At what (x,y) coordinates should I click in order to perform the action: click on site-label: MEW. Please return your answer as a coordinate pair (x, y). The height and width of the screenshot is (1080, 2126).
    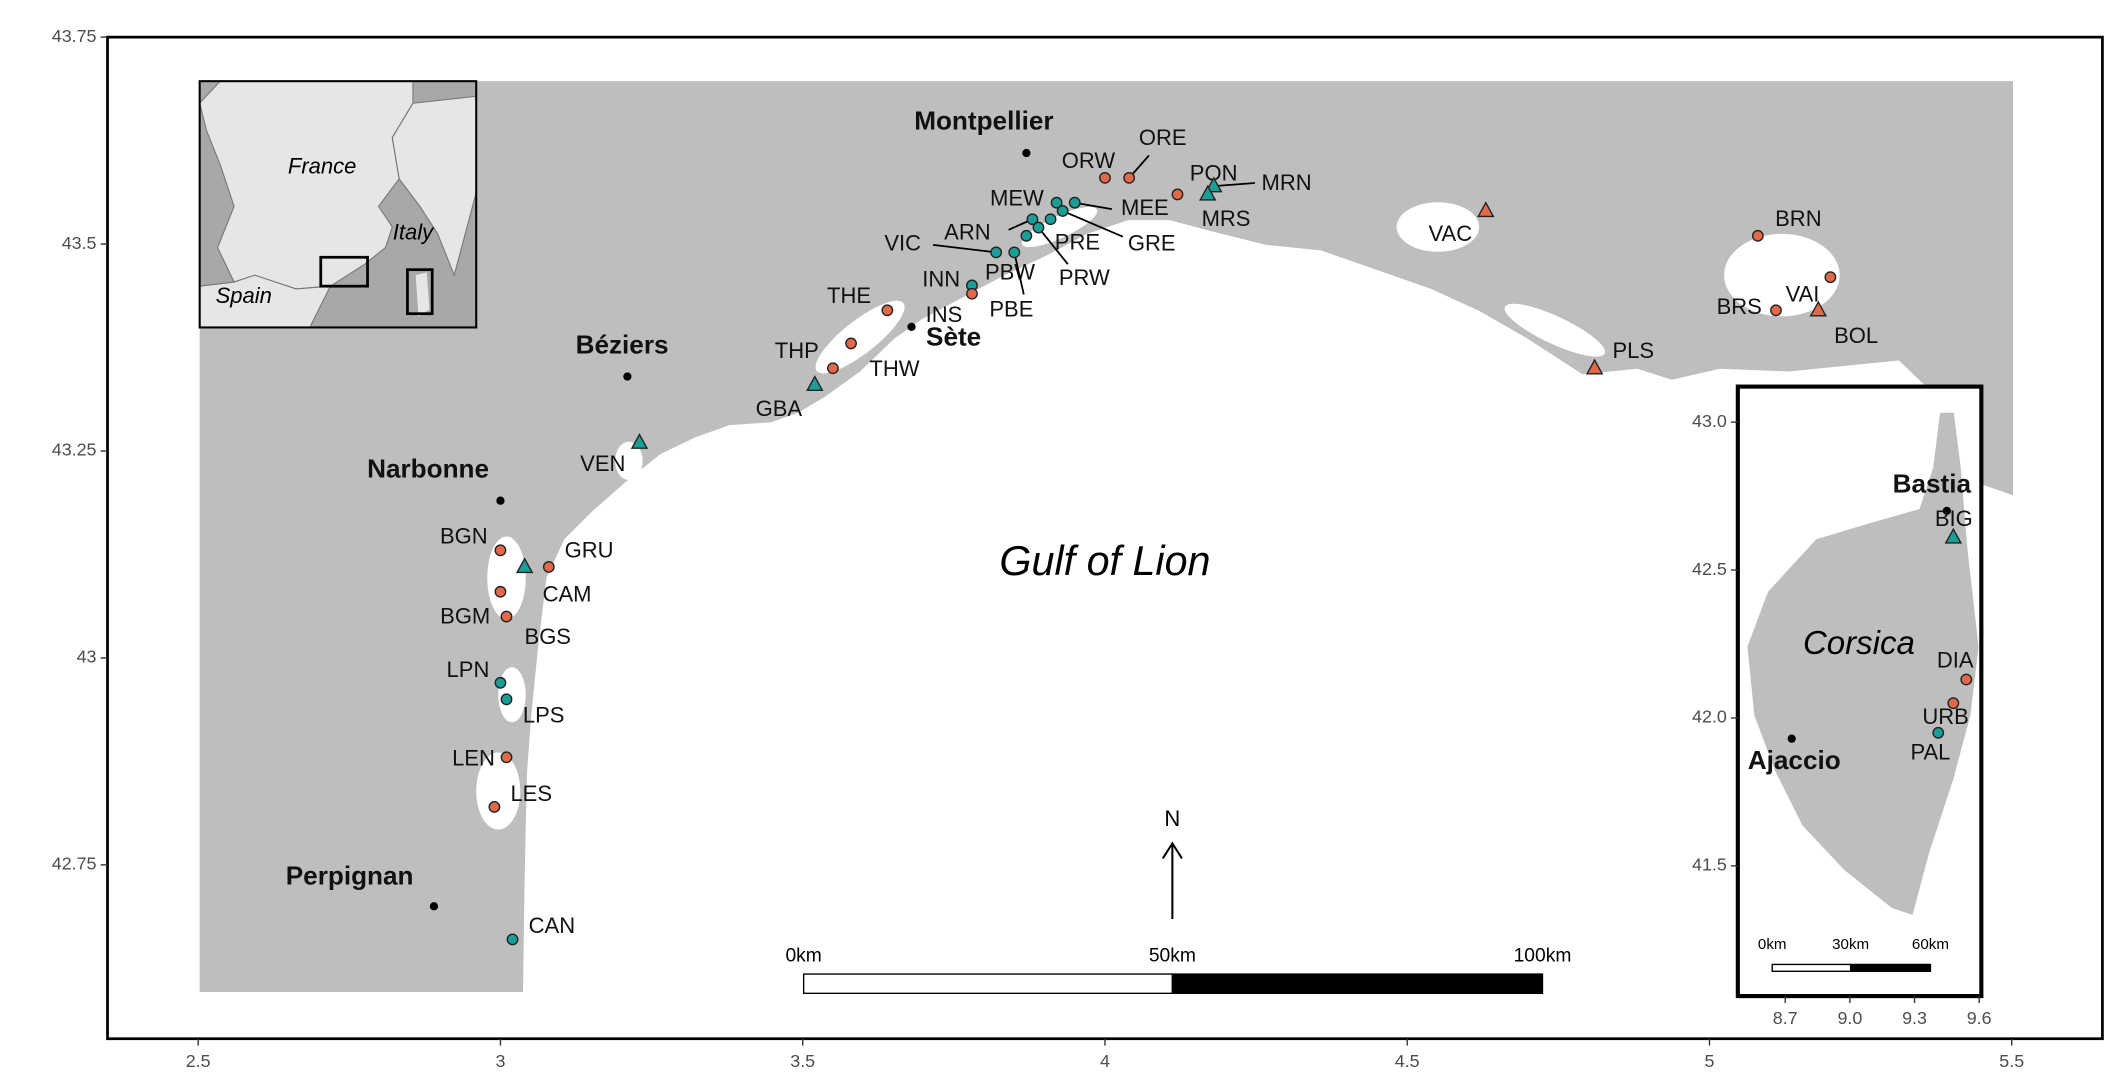
    Looking at the image, I should click on (1017, 197).